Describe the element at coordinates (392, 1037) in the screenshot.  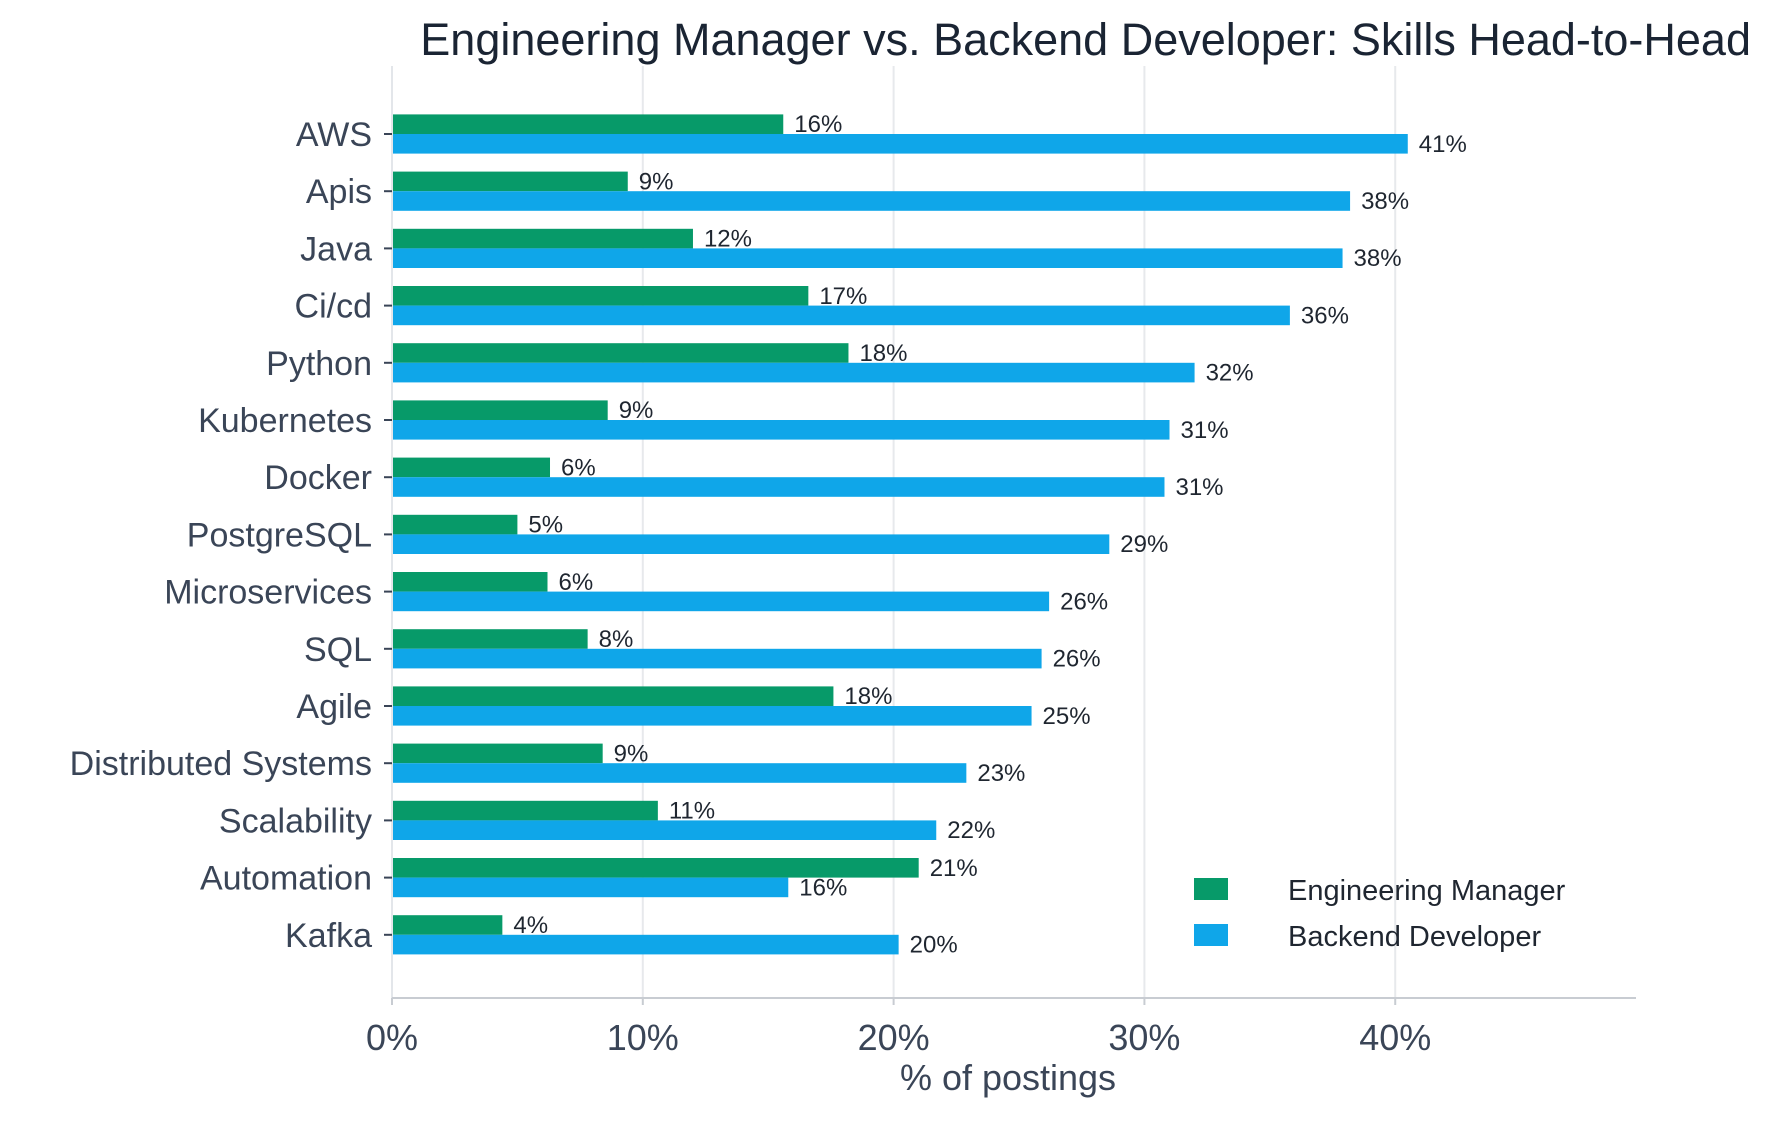
I see `x-tick-label: 0%` at that location.